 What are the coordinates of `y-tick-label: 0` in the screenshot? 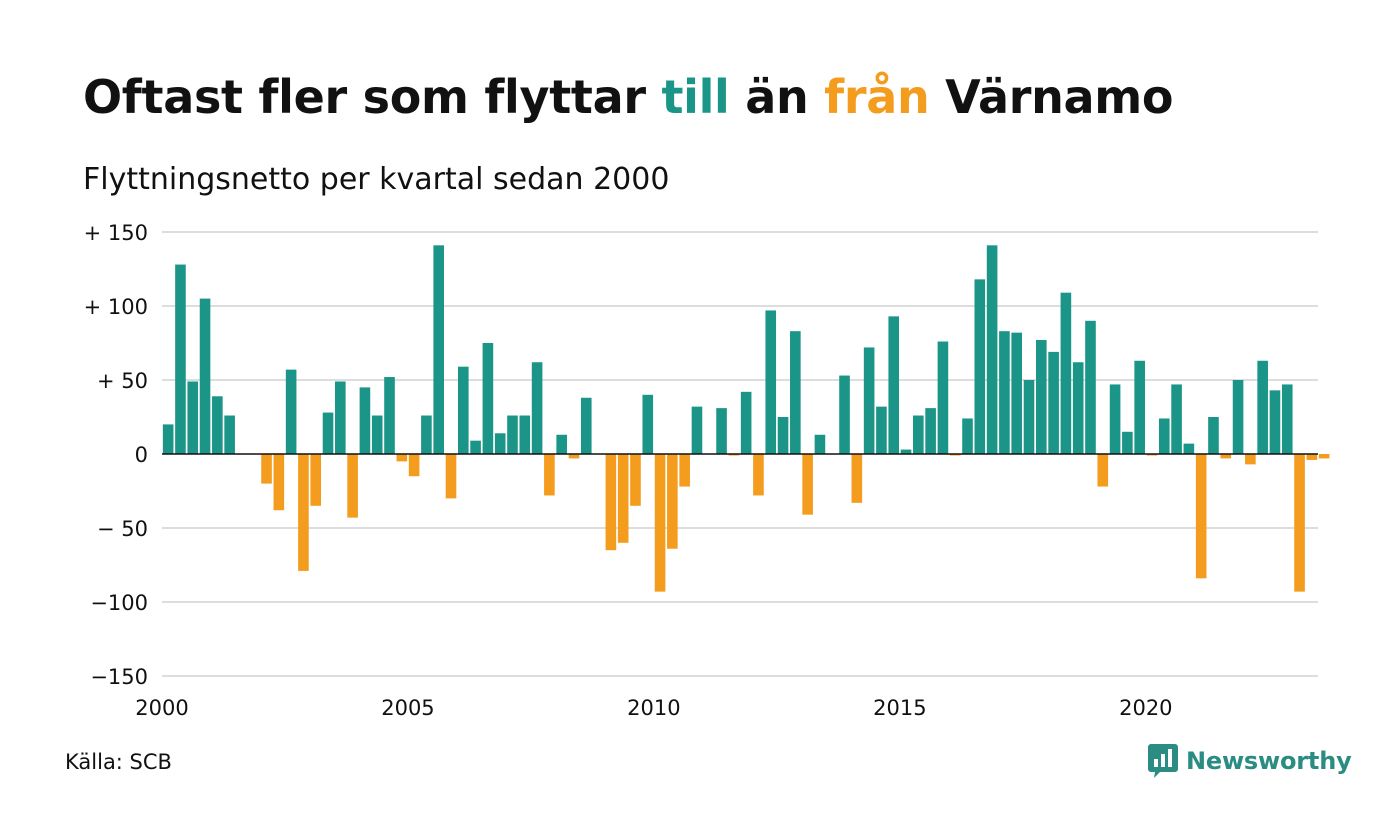 It's located at (141, 455).